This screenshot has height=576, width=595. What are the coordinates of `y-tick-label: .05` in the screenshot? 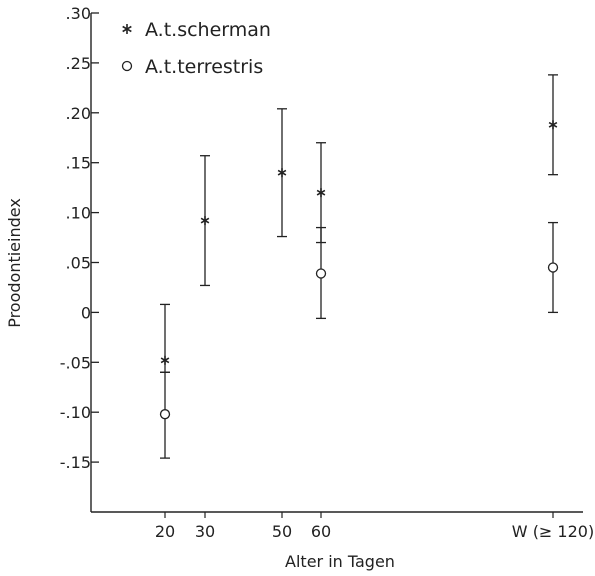 It's located at (78, 263).